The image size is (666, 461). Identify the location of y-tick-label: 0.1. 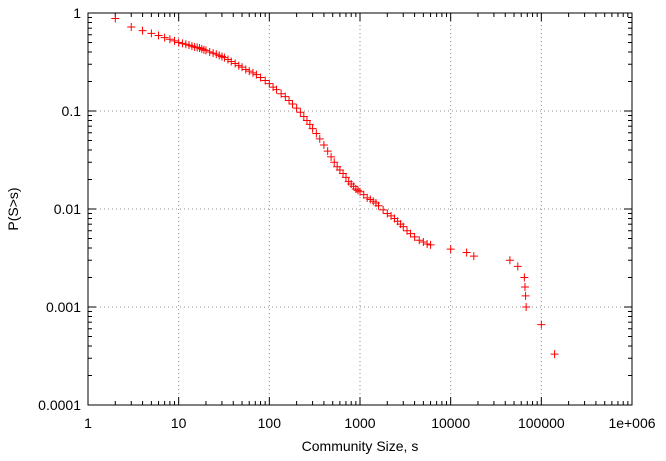
(72, 111).